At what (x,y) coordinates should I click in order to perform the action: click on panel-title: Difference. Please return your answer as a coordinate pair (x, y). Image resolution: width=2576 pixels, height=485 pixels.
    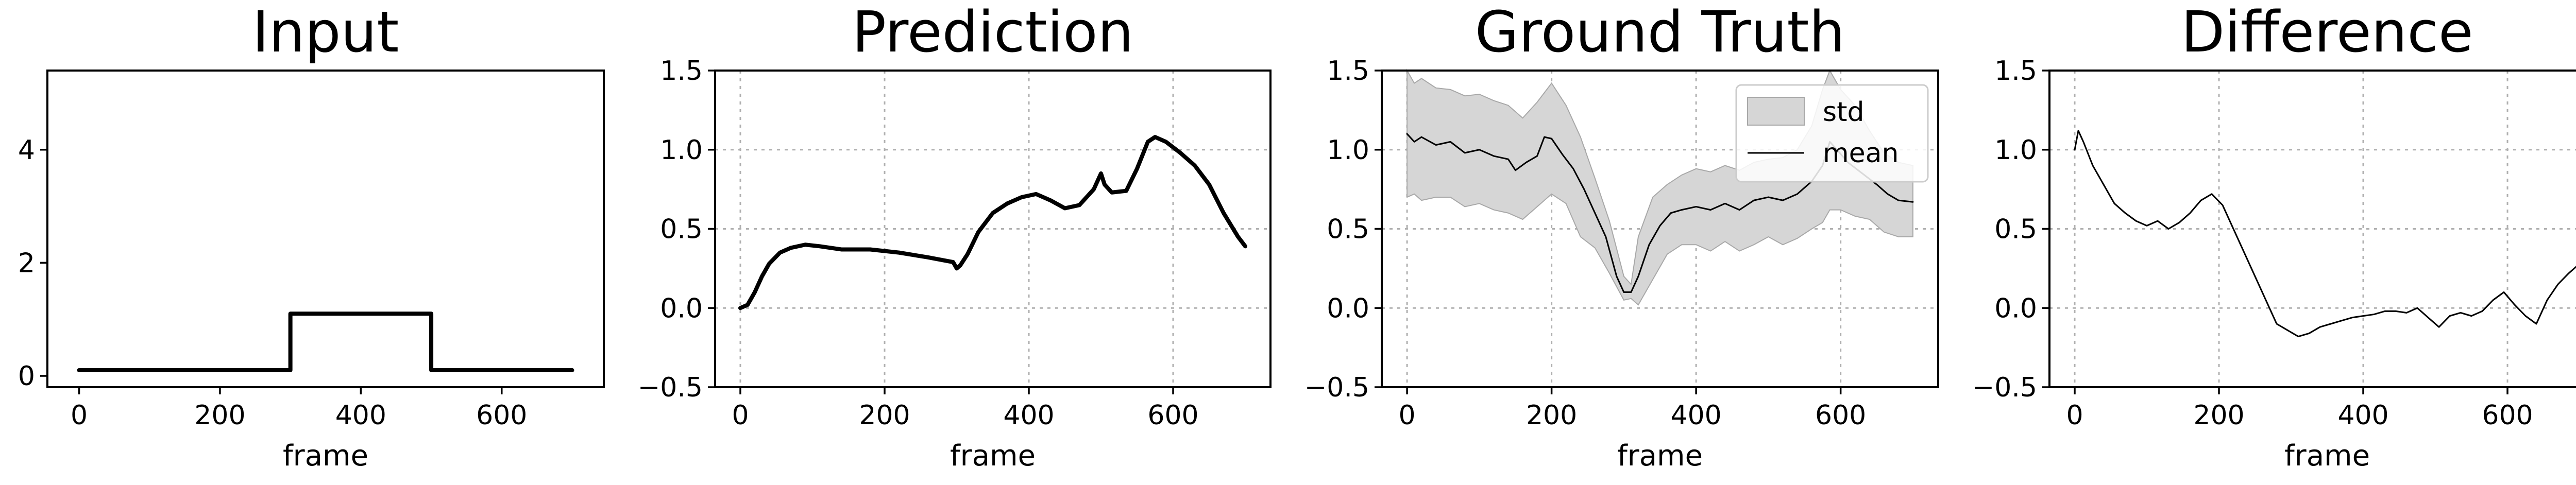
    Looking at the image, I should click on (2327, 32).